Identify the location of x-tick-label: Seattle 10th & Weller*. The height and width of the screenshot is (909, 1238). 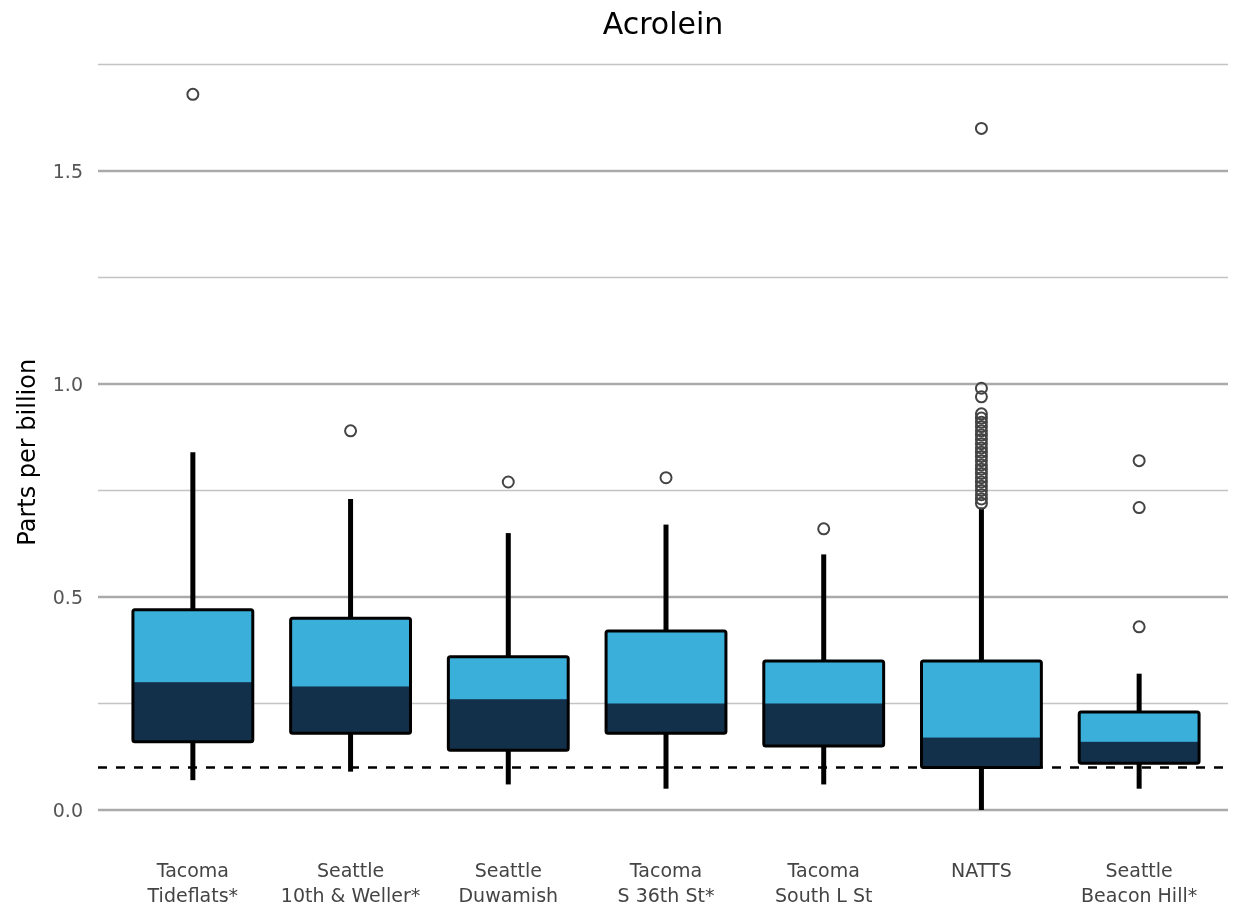
(350, 882).